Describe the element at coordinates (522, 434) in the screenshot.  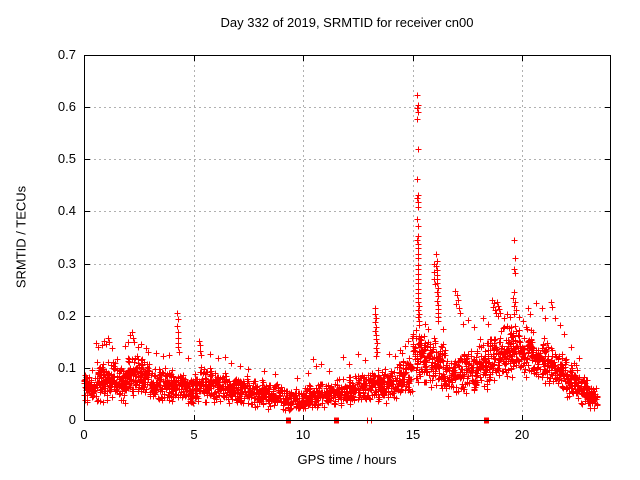
I see `x-tick-label: 20` at that location.